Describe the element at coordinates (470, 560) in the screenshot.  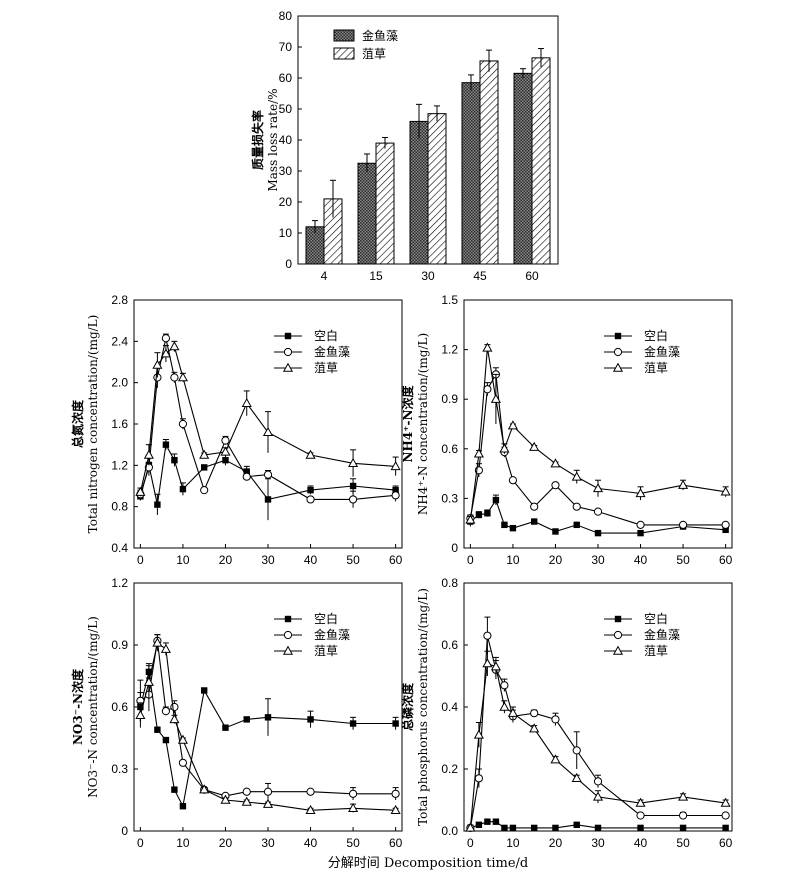
I see `nh4-xtick-label-0: 0` at that location.